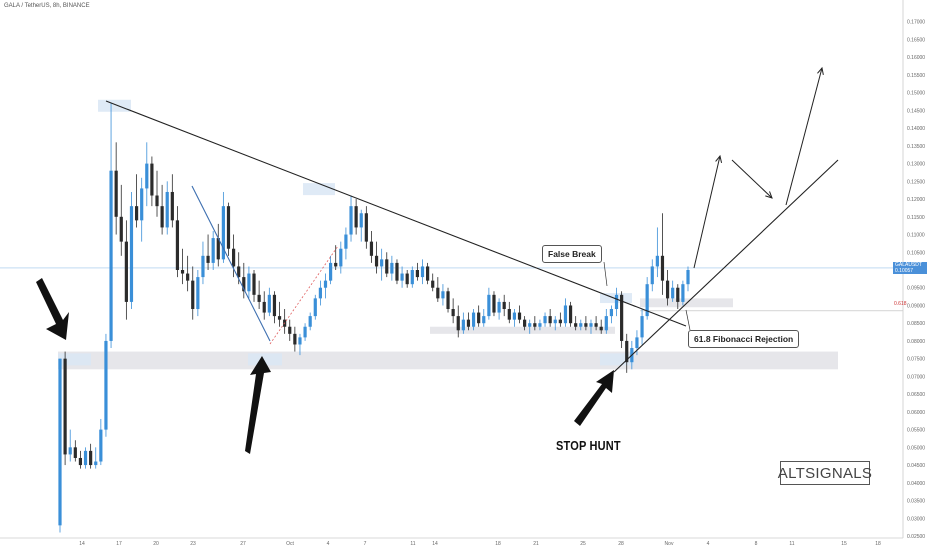  What do you see at coordinates (916, 200) in the screenshot?
I see `y-tick-label: 0.12000` at bounding box center [916, 200].